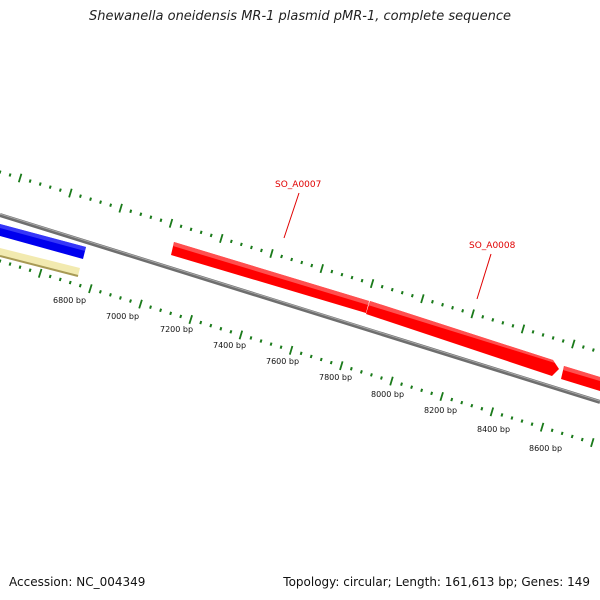  What do you see at coordinates (270, 277) in the screenshot?
I see `gene-SO_A0007` at bounding box center [270, 277].